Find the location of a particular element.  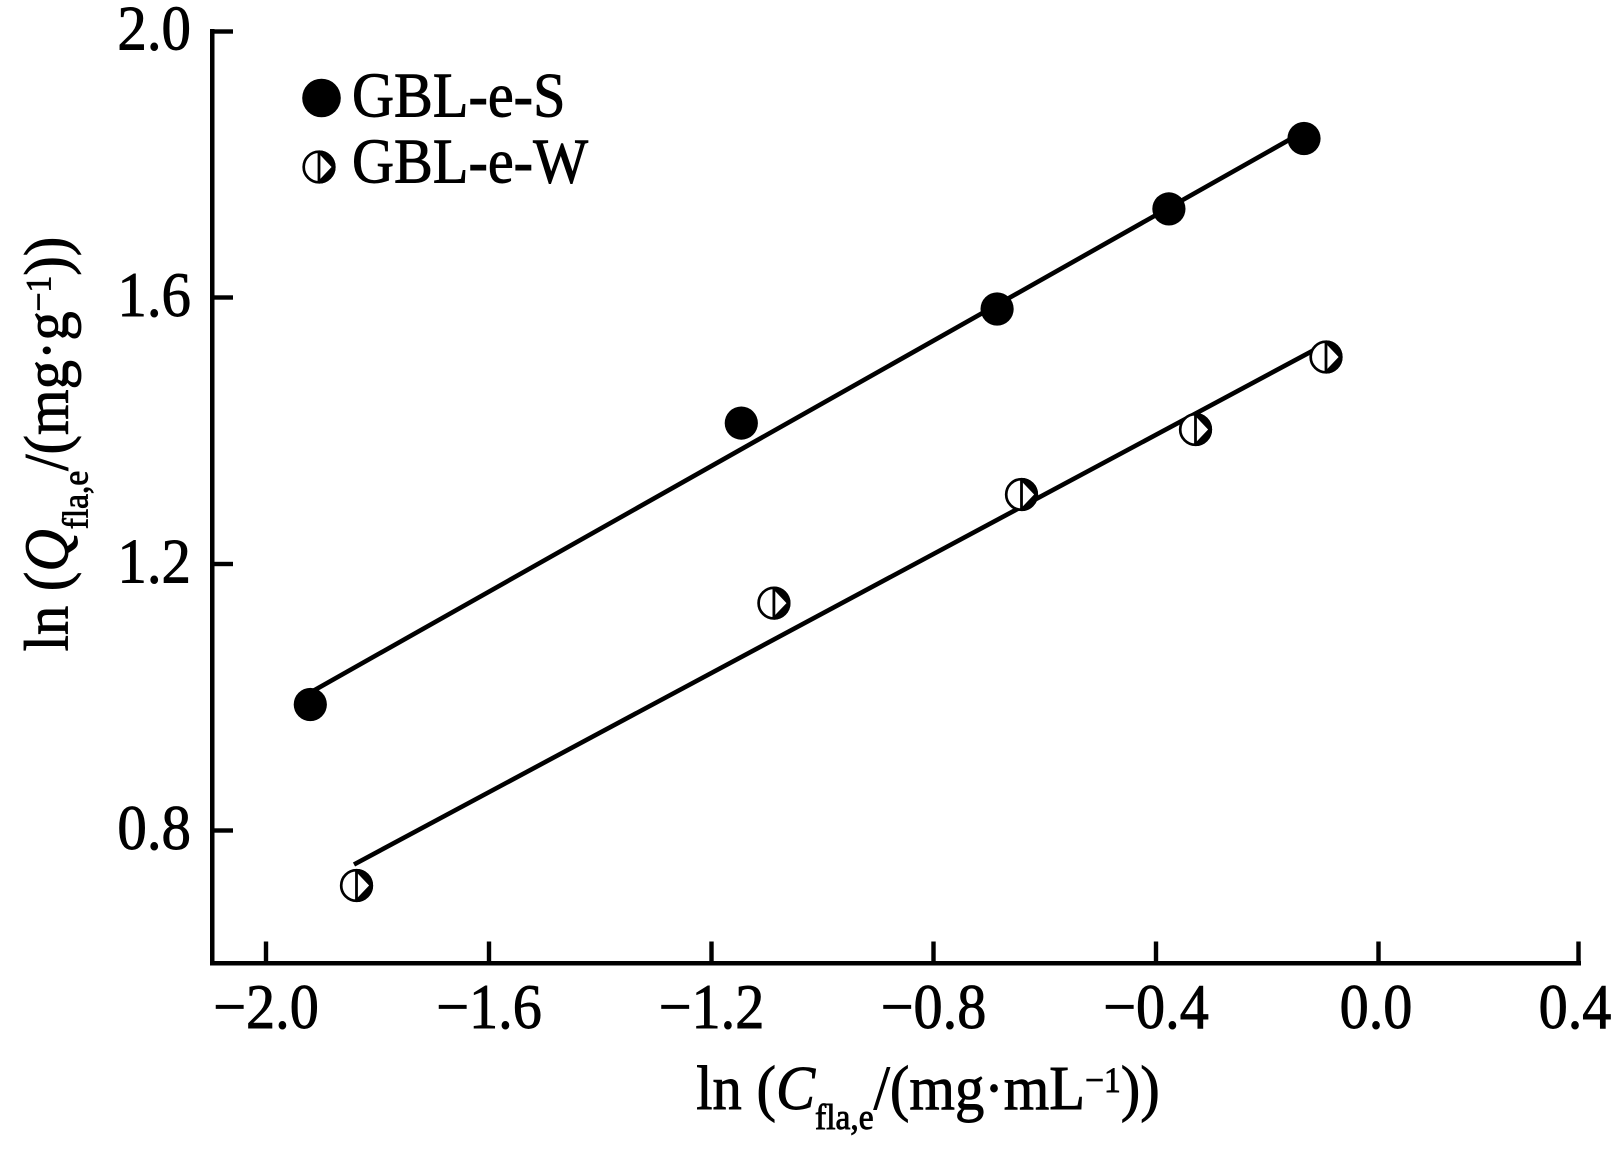

svg-text: −0.4 is located at coordinates (1156, 1007).